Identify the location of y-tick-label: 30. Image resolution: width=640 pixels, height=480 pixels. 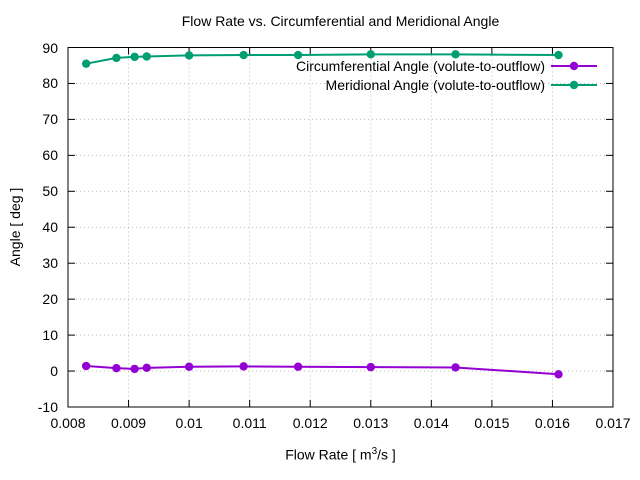
(50, 263).